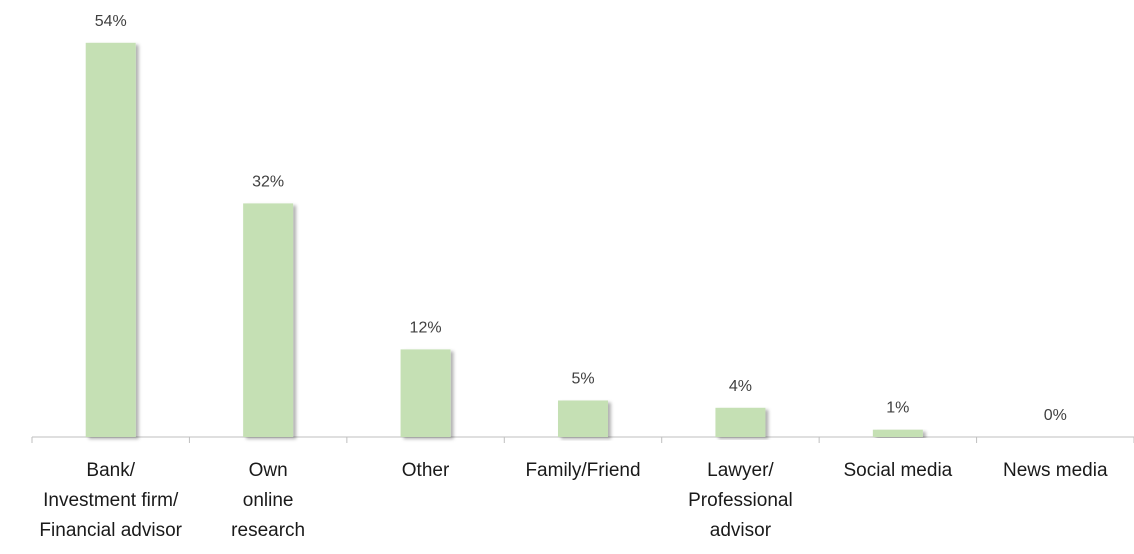  What do you see at coordinates (740, 386) in the screenshot?
I see `value-label: 4%` at bounding box center [740, 386].